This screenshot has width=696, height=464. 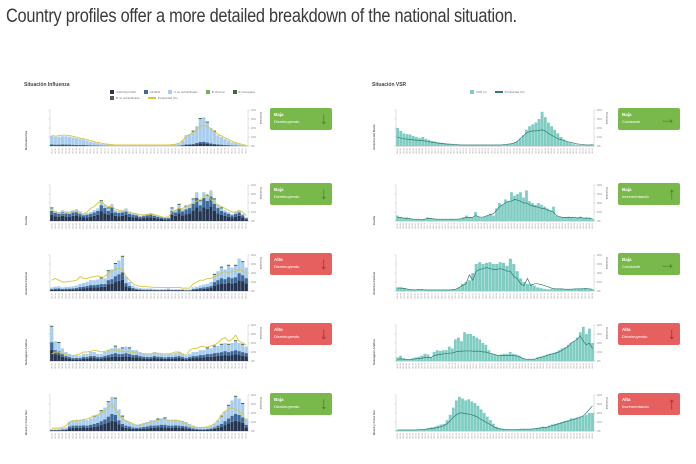 What do you see at coordinates (459, 366) in the screenshot?
I see `x-tick-label: 2022-21` at bounding box center [459, 366].